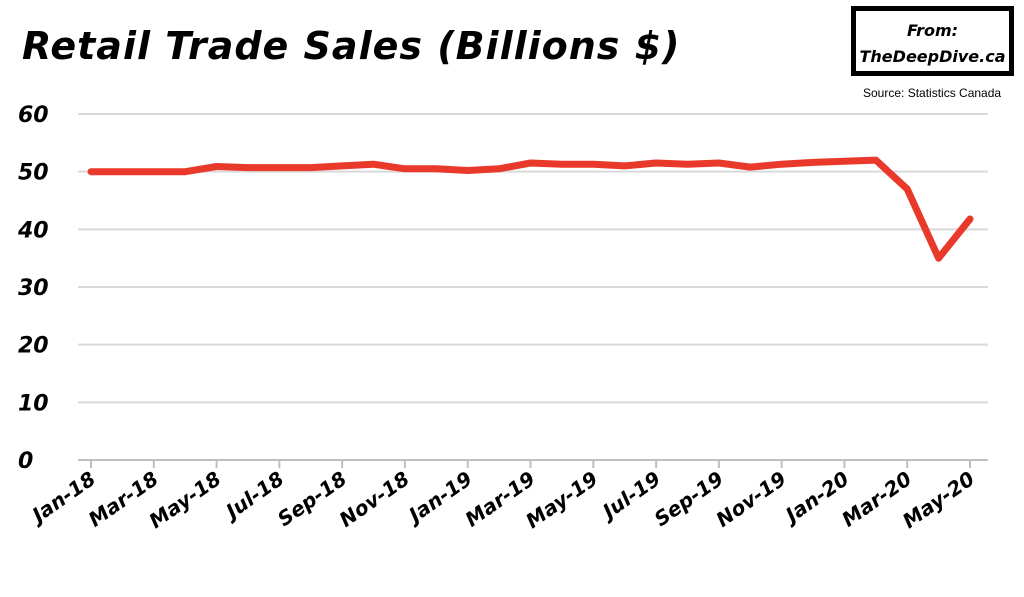 Image resolution: width=1024 pixels, height=597 pixels. Describe the element at coordinates (932, 30) in the screenshot. I see `attribution-from-label: From:` at that location.